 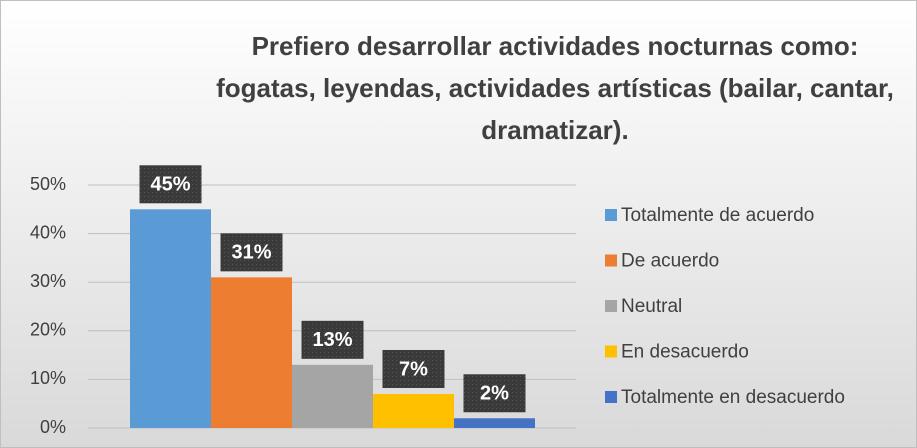 I want to click on y-tick-label: 40%, so click(x=48, y=232).